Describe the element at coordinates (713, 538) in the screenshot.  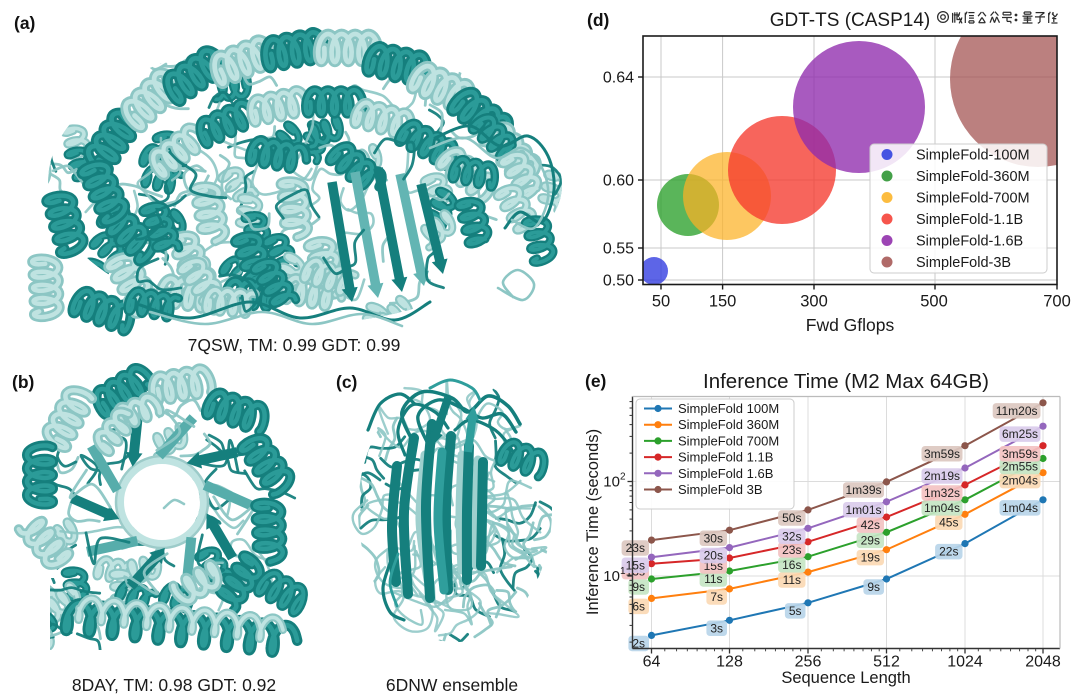
I see `svg-text: 30s` at that location.